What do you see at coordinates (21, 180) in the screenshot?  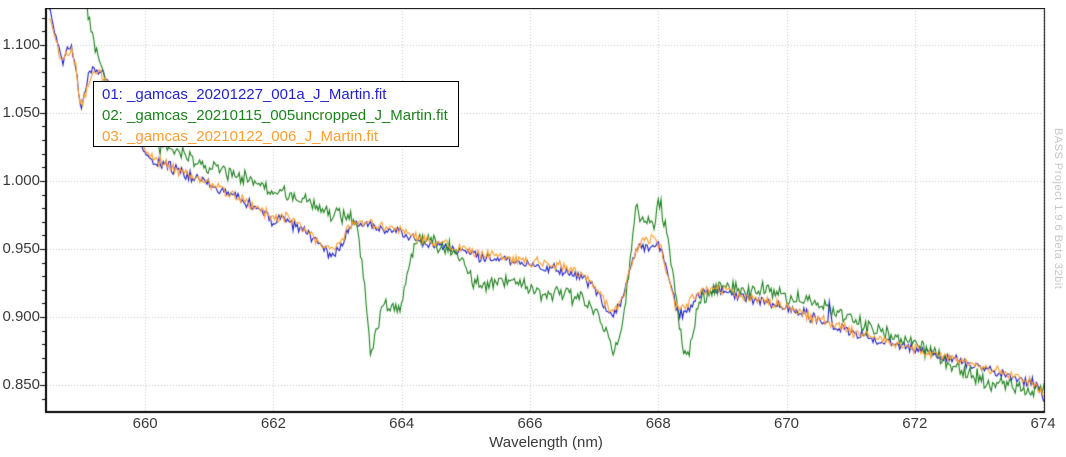 I see `y-tick-label: 1.000` at bounding box center [21, 180].